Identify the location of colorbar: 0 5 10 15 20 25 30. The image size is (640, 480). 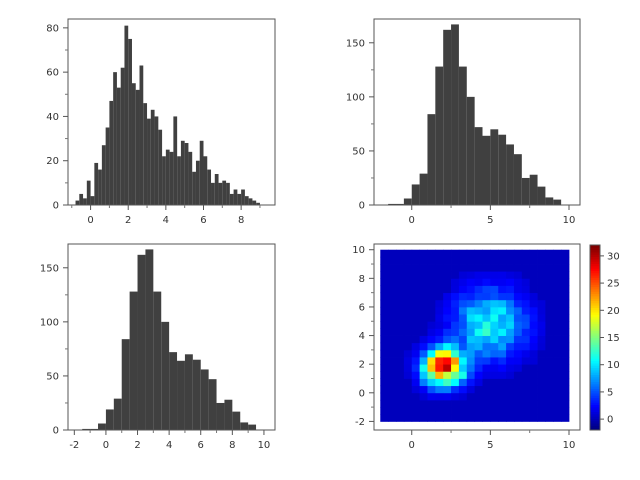
(604, 337).